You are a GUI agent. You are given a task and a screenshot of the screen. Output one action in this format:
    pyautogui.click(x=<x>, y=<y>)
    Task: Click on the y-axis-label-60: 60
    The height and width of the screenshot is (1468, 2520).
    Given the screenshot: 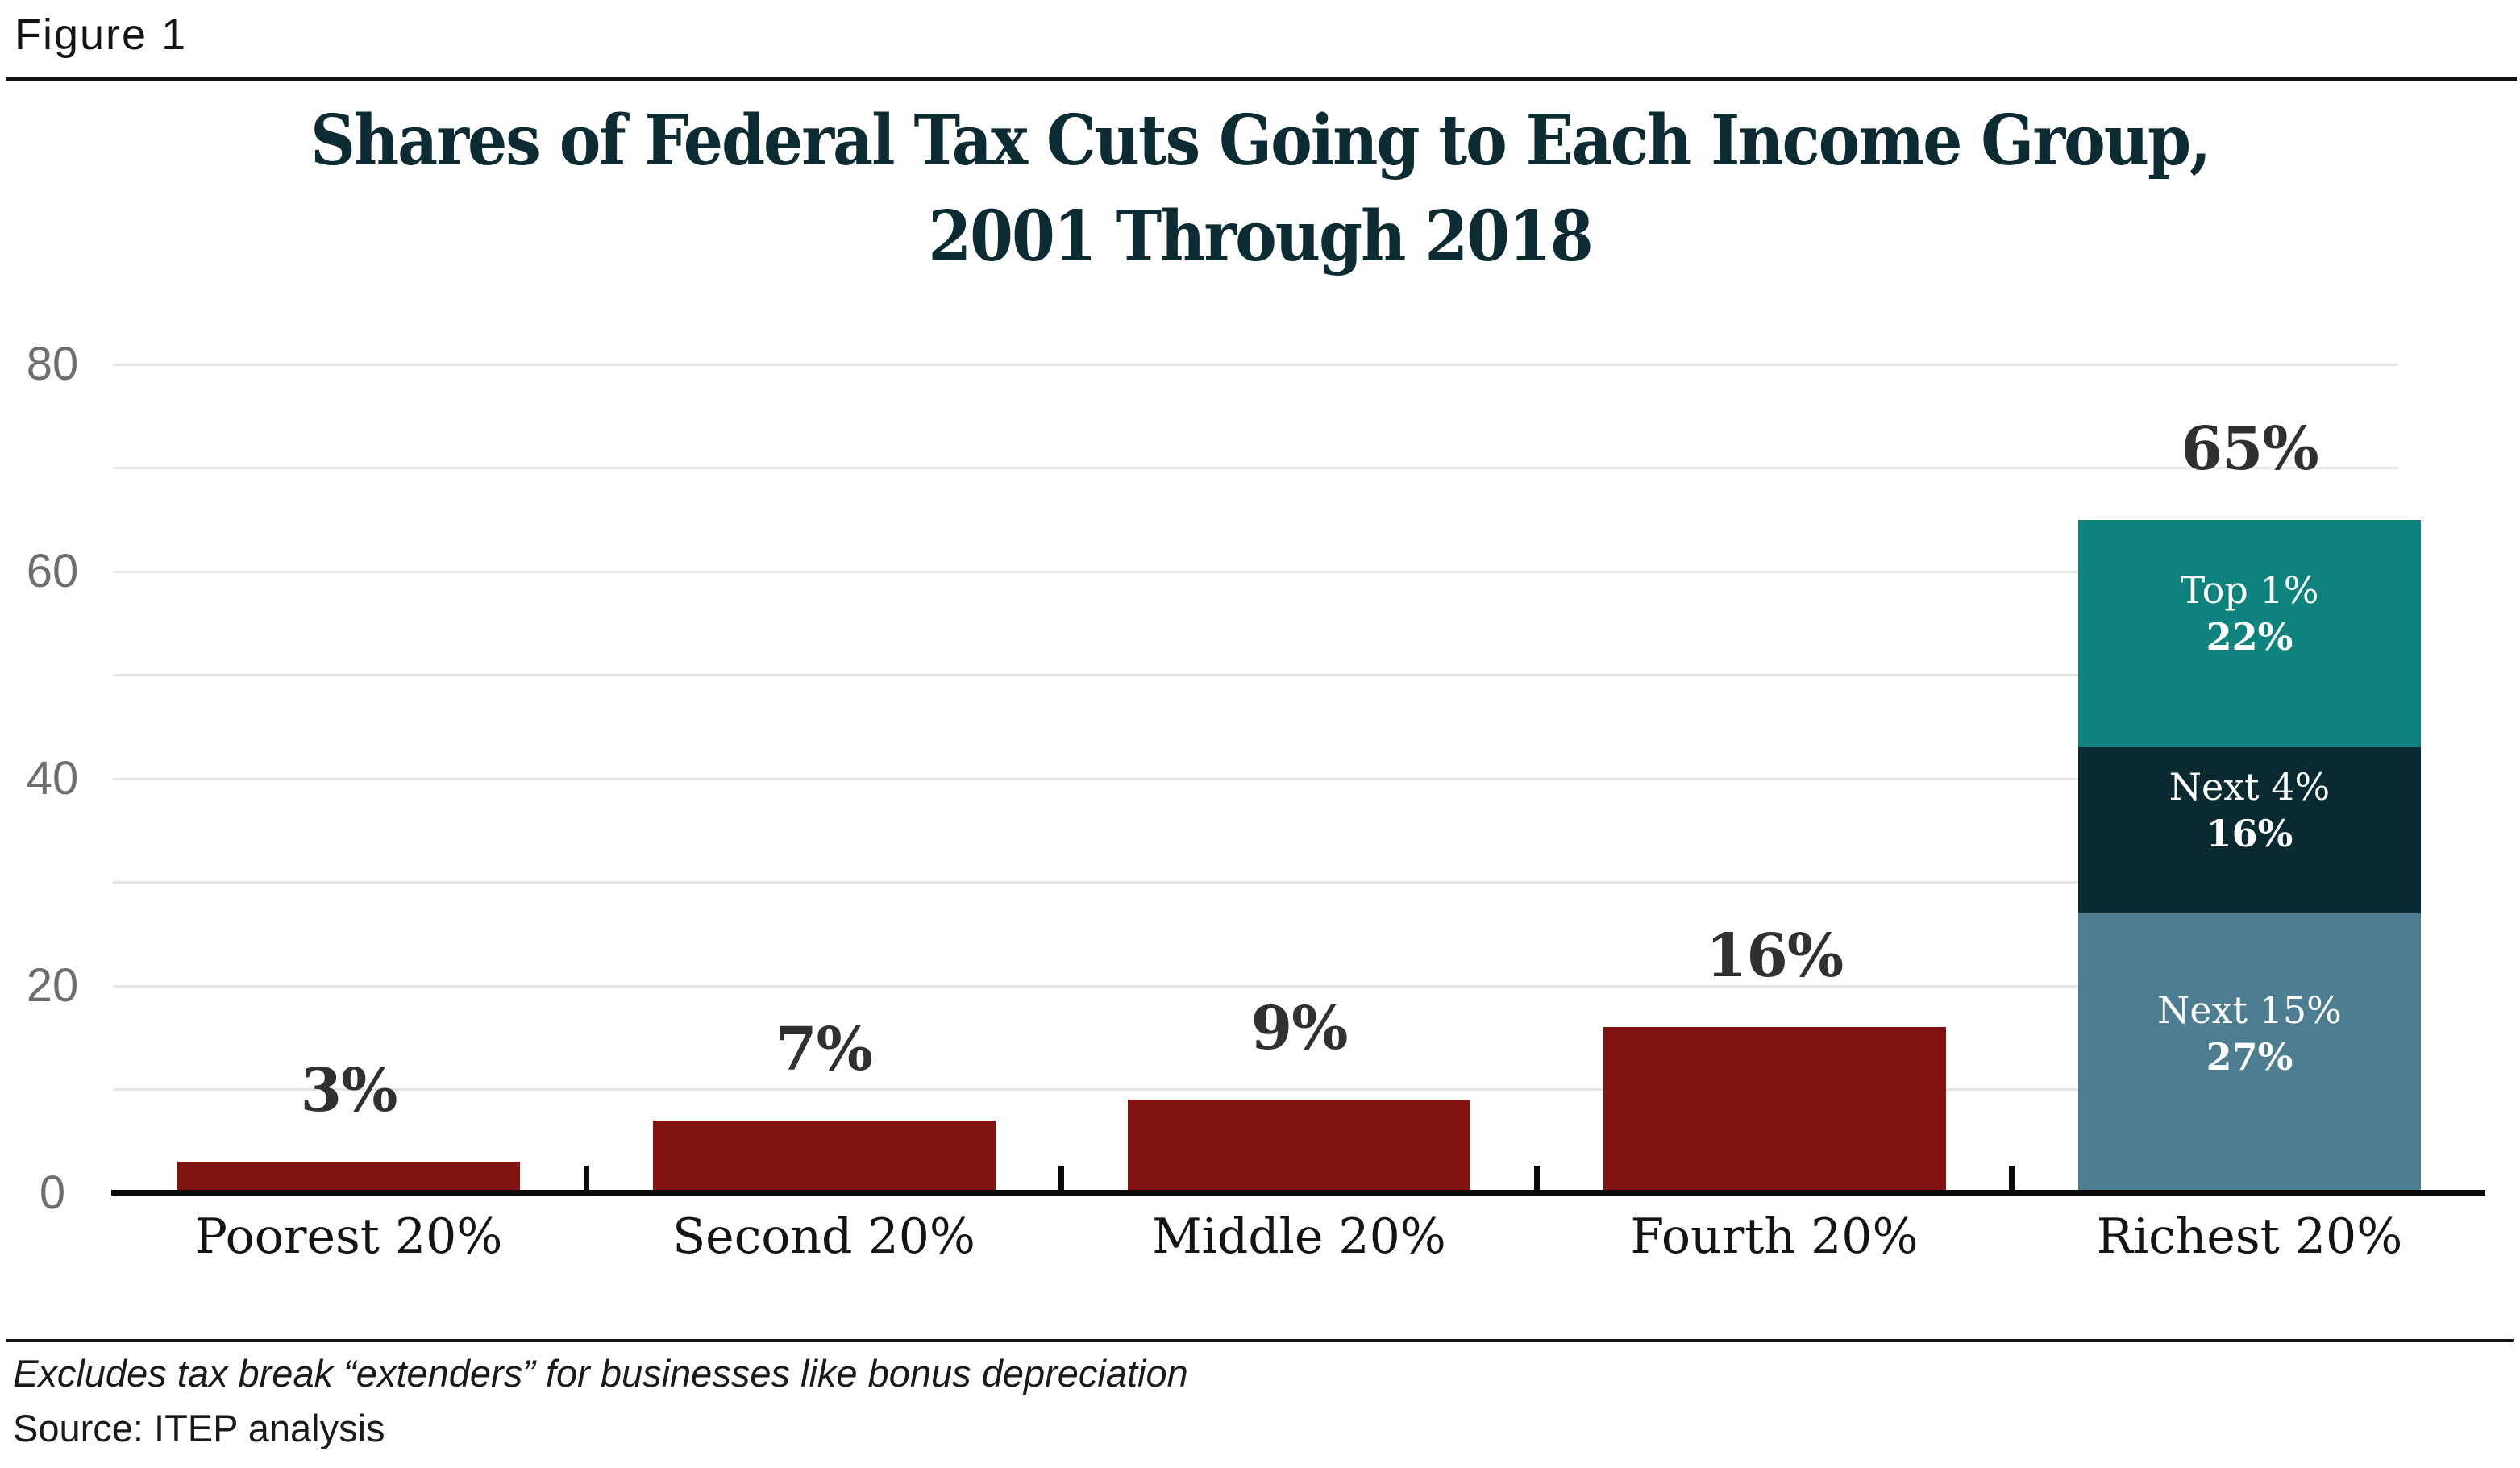 What is the action you would take?
    pyautogui.click(x=52, y=571)
    